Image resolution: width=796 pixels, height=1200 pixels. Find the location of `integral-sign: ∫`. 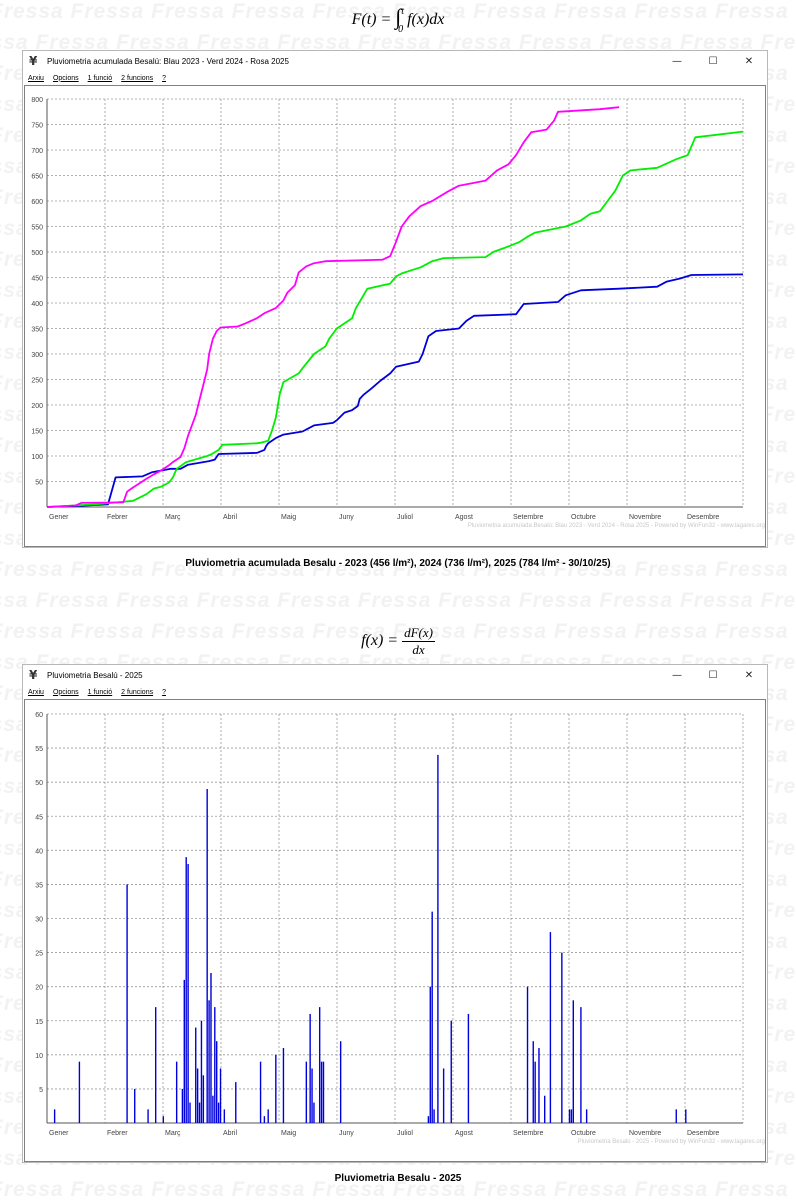

integral-sign: ∫ is located at coordinates (398, 16).